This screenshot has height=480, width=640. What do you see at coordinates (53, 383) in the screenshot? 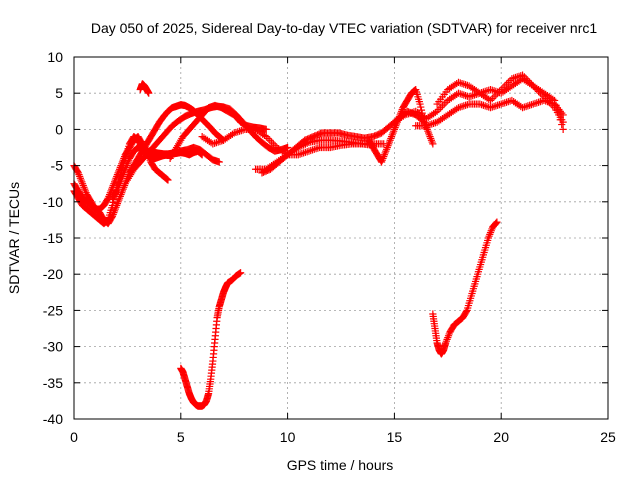
I see `y-tick-label: -35` at bounding box center [53, 383].